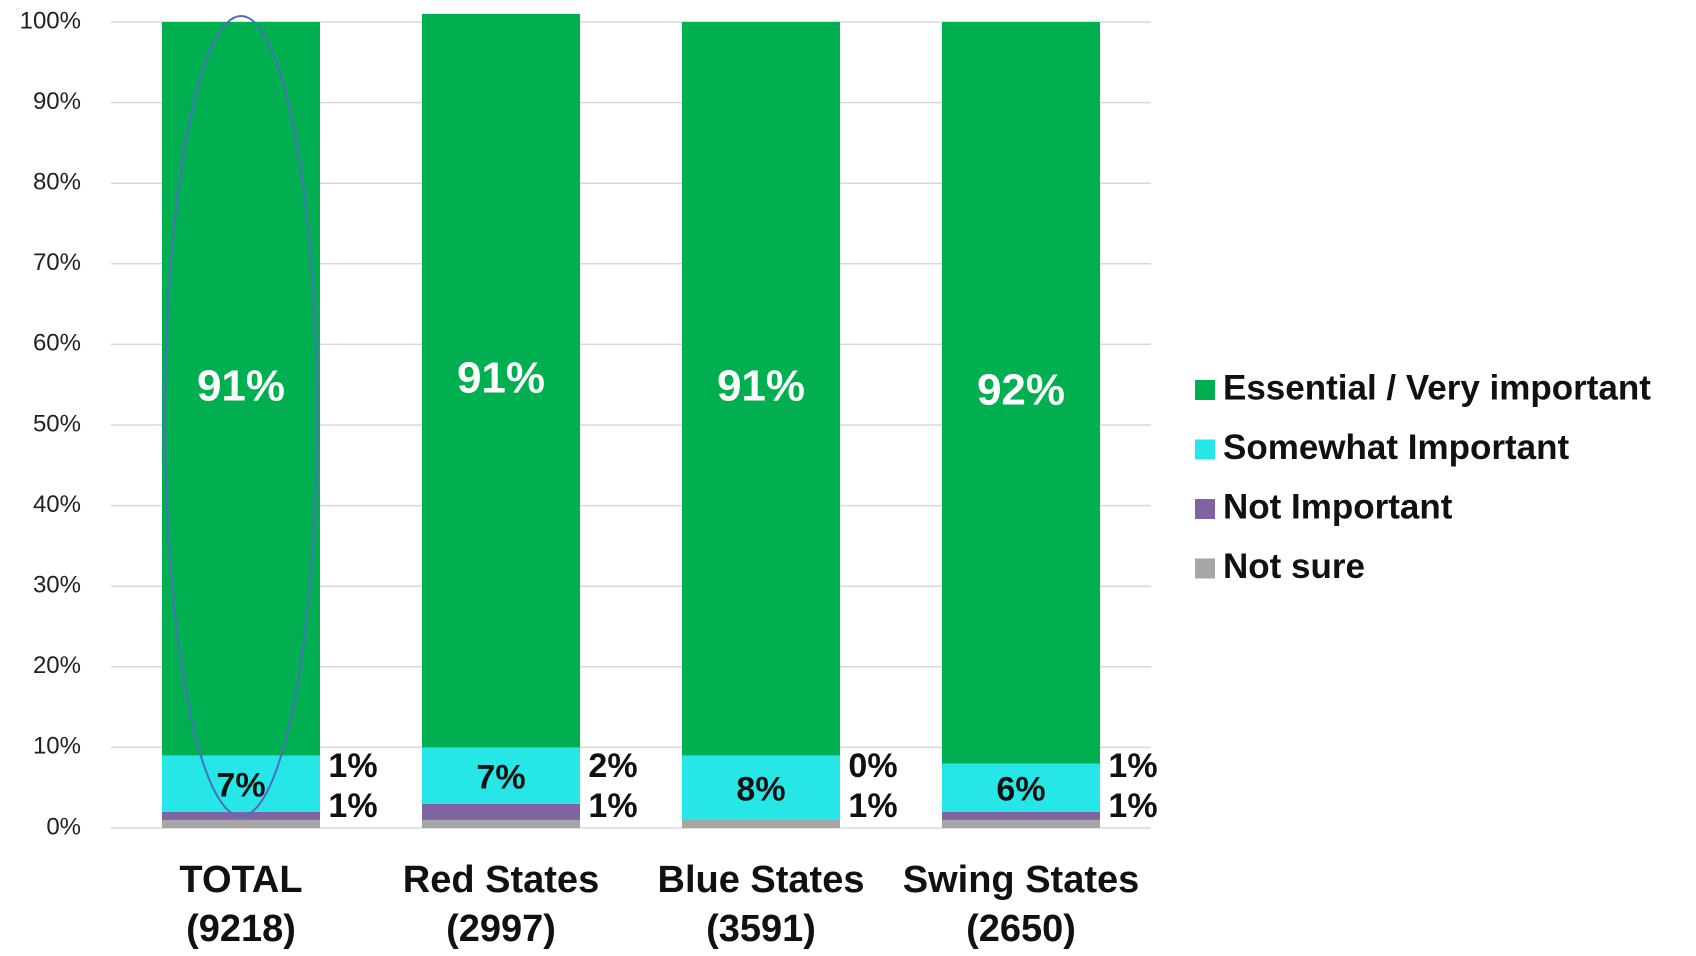 The width and height of the screenshot is (1696, 956). Describe the element at coordinates (1396, 447) in the screenshot. I see `legend-label: Somewhat Important` at that location.